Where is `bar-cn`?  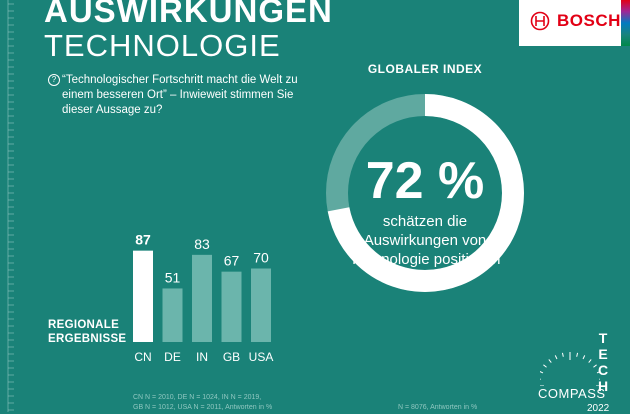
bar-cn is located at coordinates (143, 296).